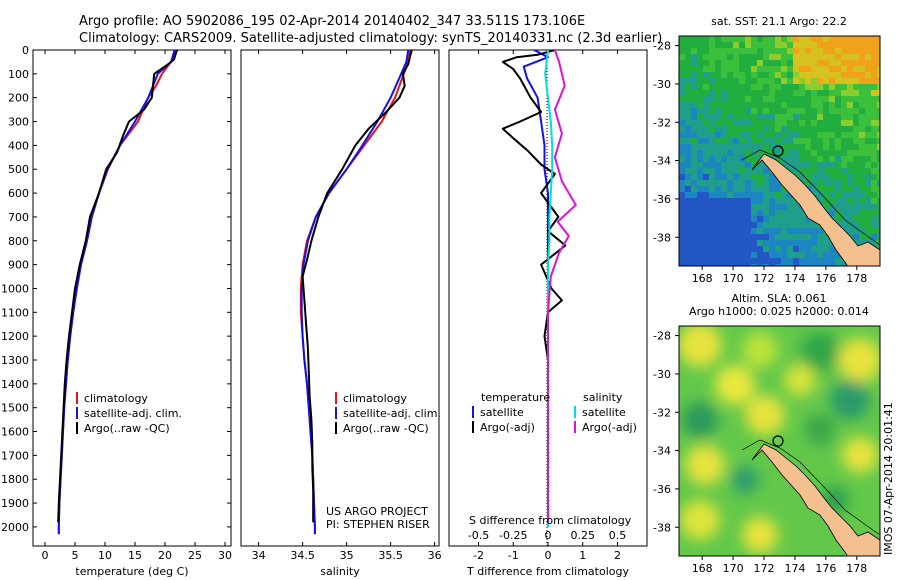  I want to click on lat-tick-label: -28, so click(662, 336).